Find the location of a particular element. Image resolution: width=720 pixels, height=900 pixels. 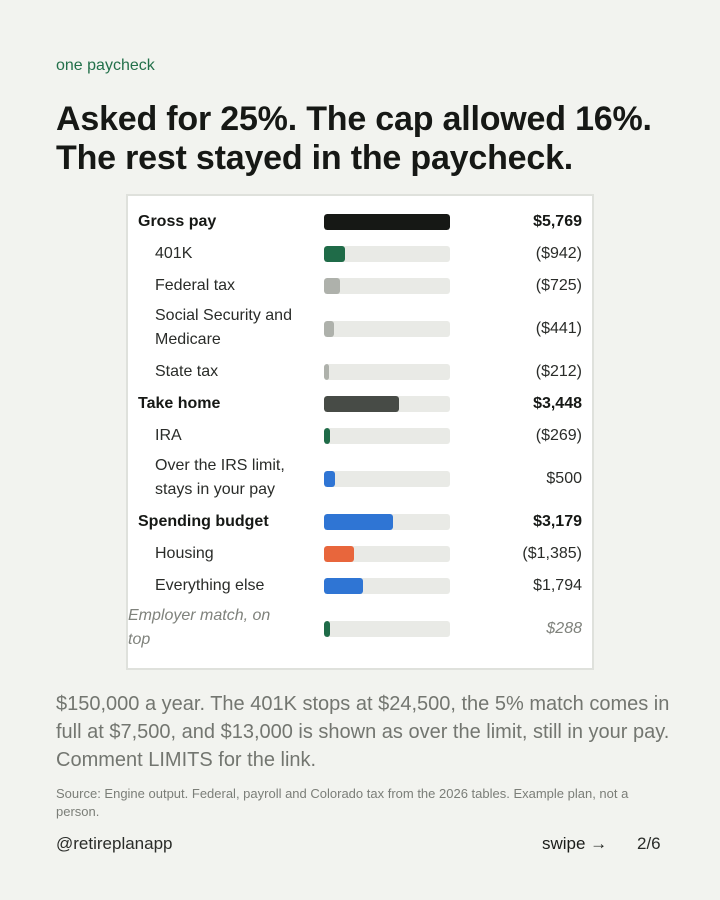

row-value: $3,179 is located at coordinates (557, 521).